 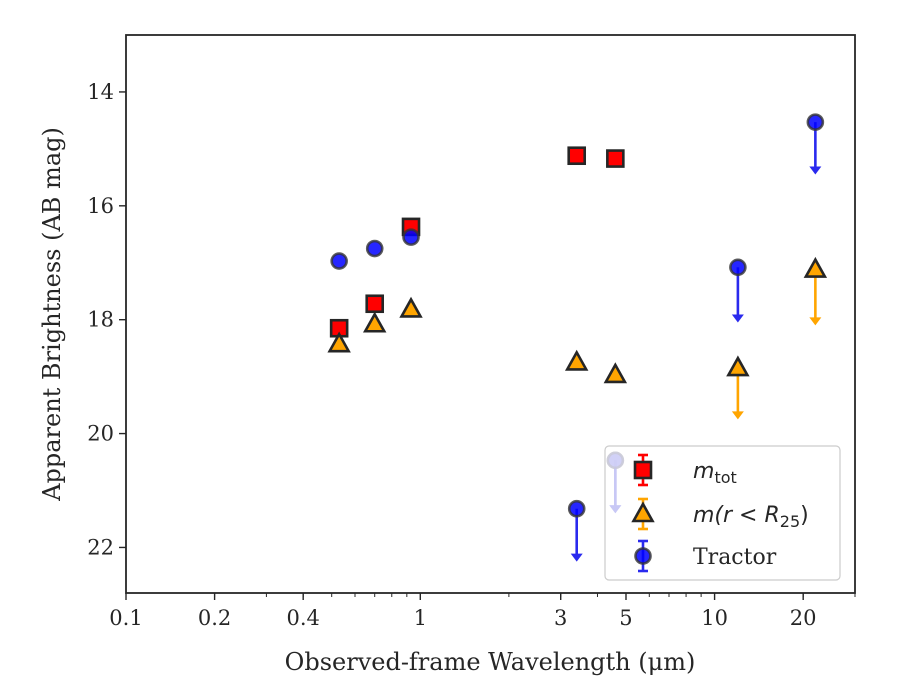 I want to click on legend-marker-mr25, so click(x=643, y=512).